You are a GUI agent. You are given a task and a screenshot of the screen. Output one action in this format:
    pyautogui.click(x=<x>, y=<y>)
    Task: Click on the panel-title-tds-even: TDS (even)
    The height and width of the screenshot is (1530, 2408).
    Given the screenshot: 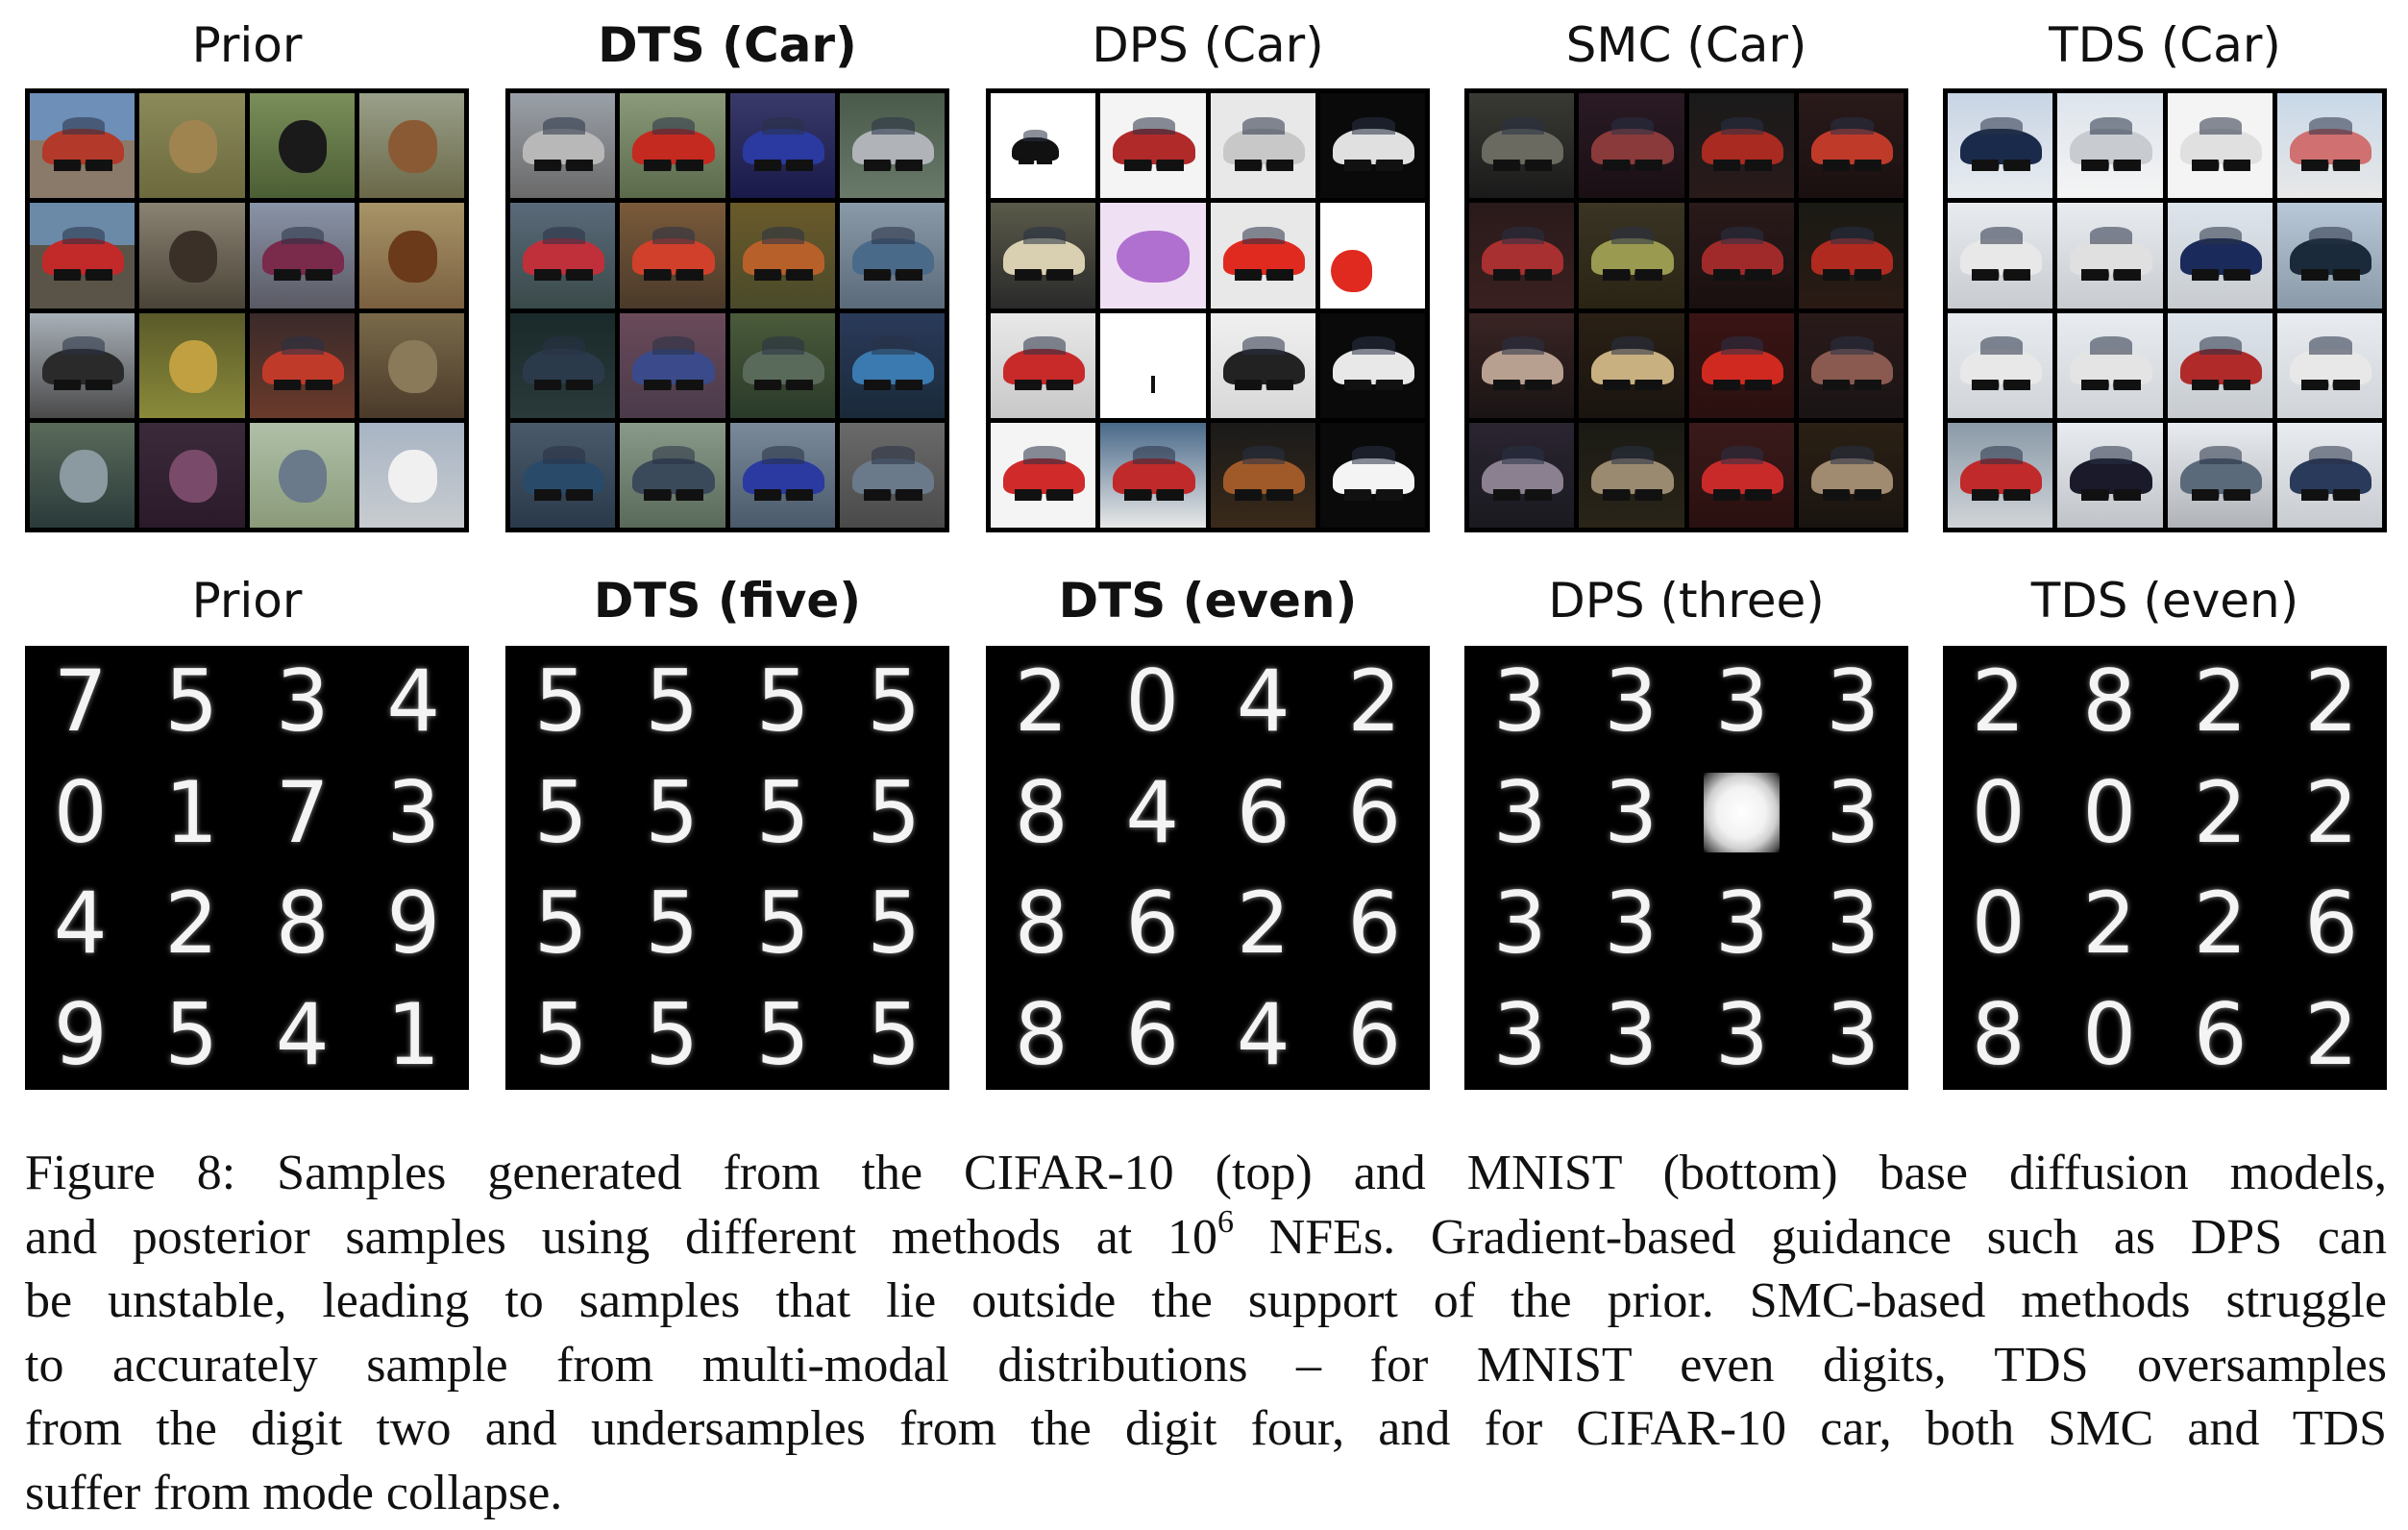 What is the action you would take?
    pyautogui.click(x=2165, y=601)
    